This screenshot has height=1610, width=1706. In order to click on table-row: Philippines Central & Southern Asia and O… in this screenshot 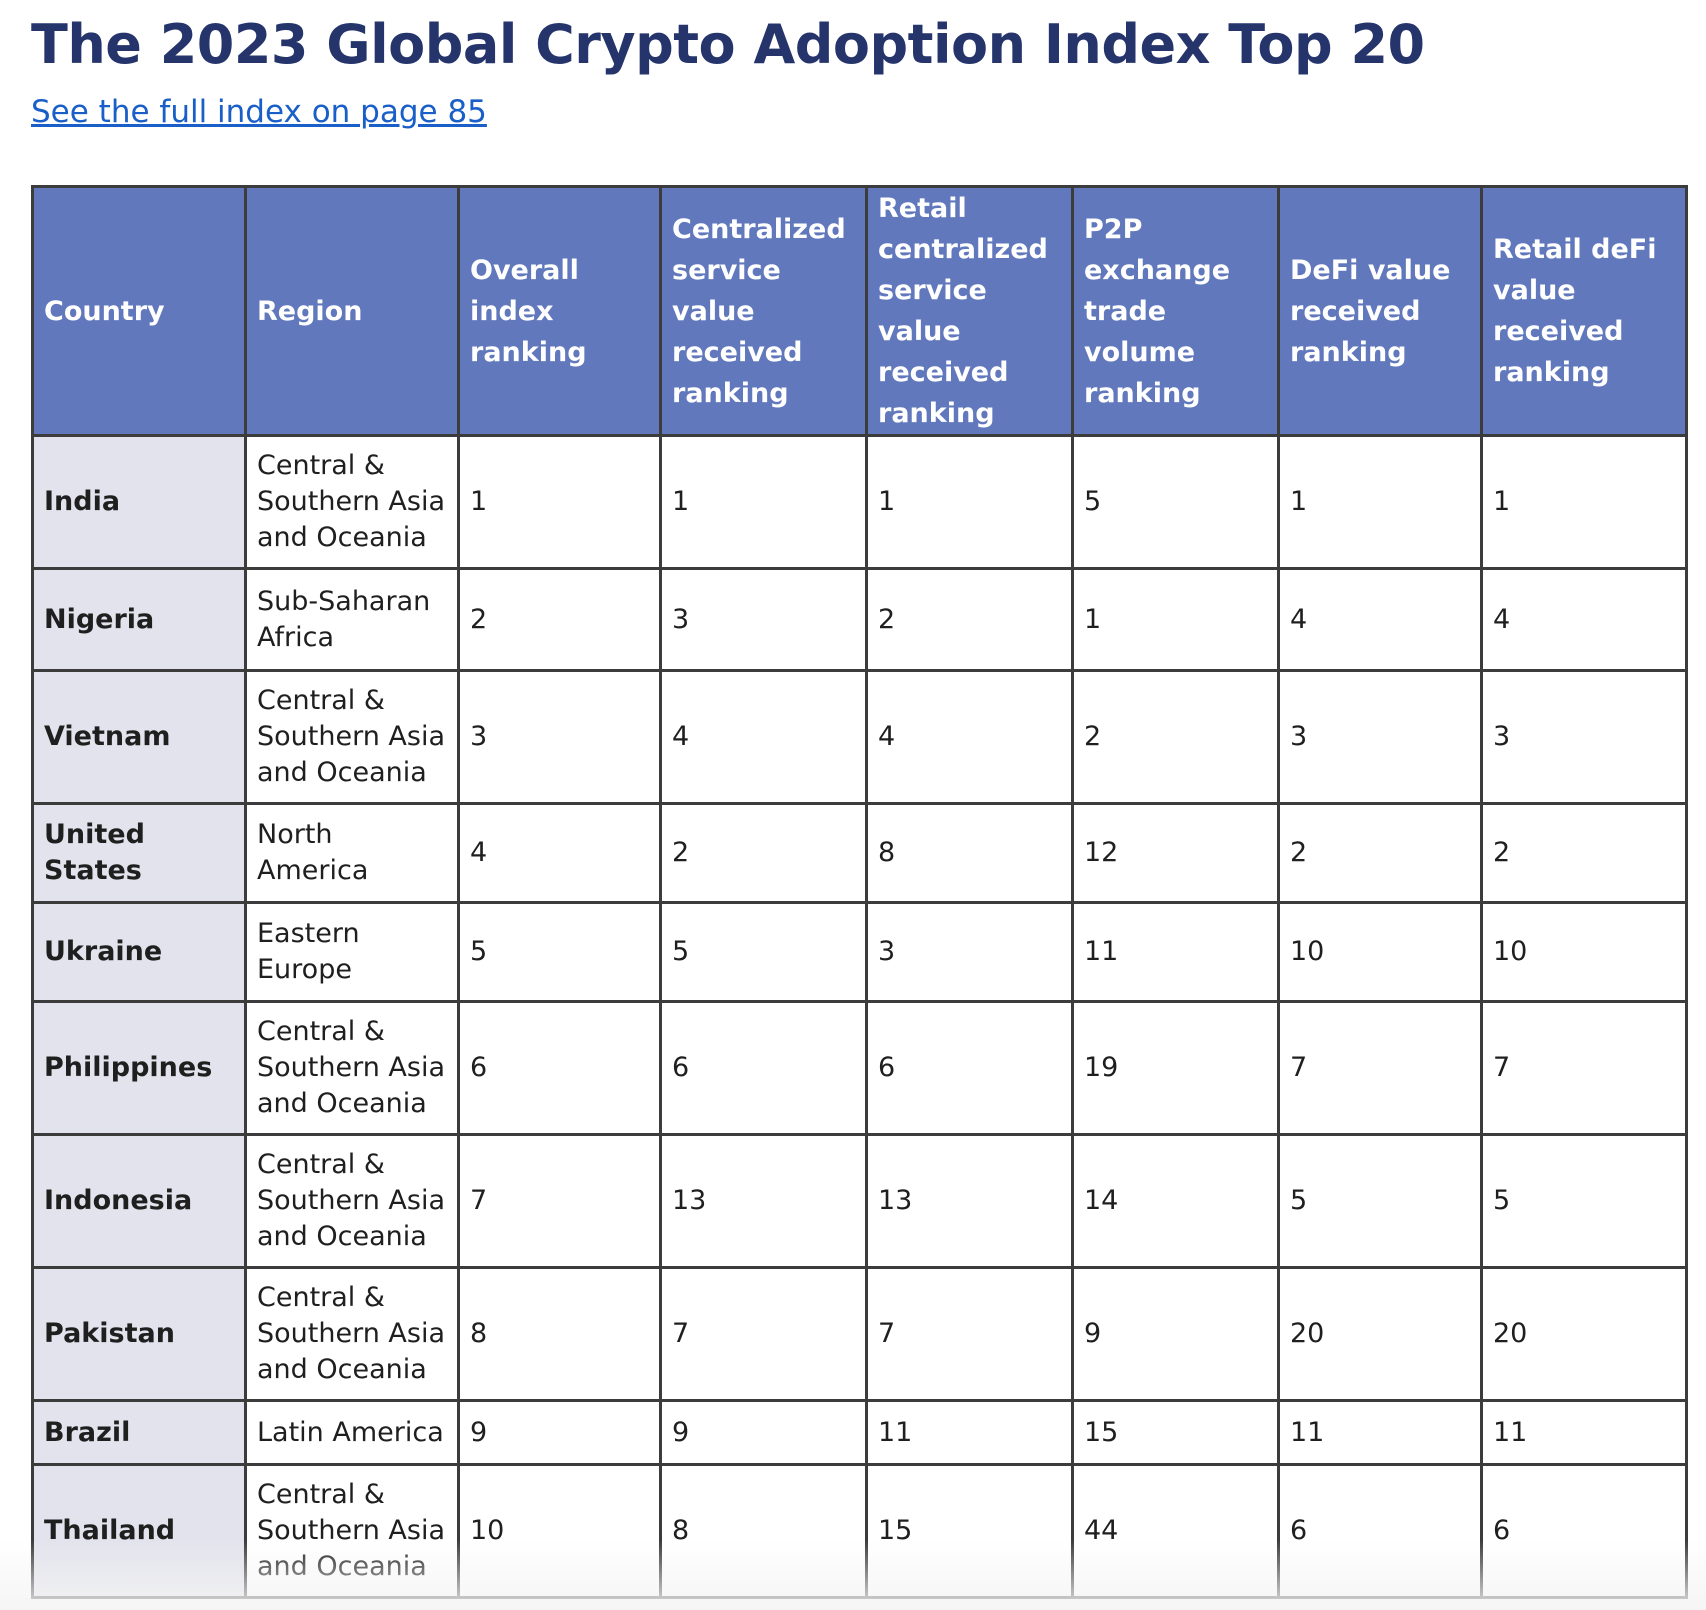, I will do `click(859, 1068)`.